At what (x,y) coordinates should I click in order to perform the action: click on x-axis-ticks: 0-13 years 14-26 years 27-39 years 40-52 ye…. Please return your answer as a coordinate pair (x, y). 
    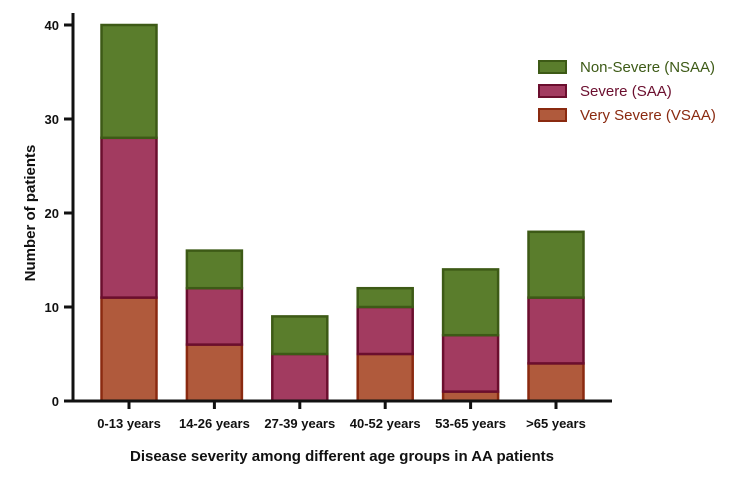
    Looking at the image, I should click on (341, 416).